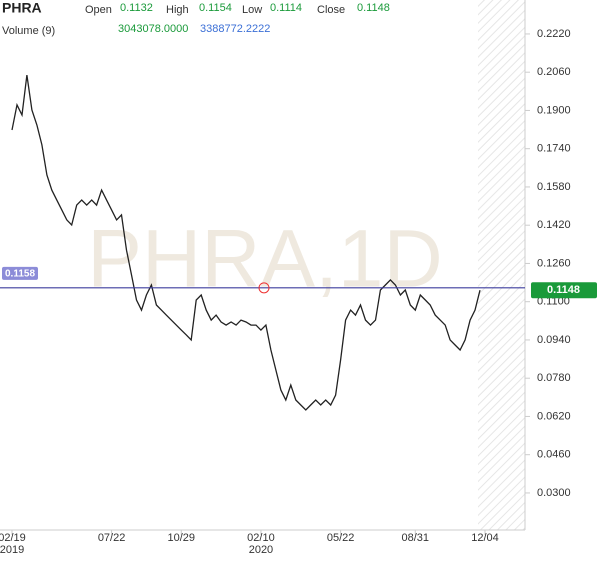  I want to click on volume-readout: 3043078.0000, so click(153, 29).